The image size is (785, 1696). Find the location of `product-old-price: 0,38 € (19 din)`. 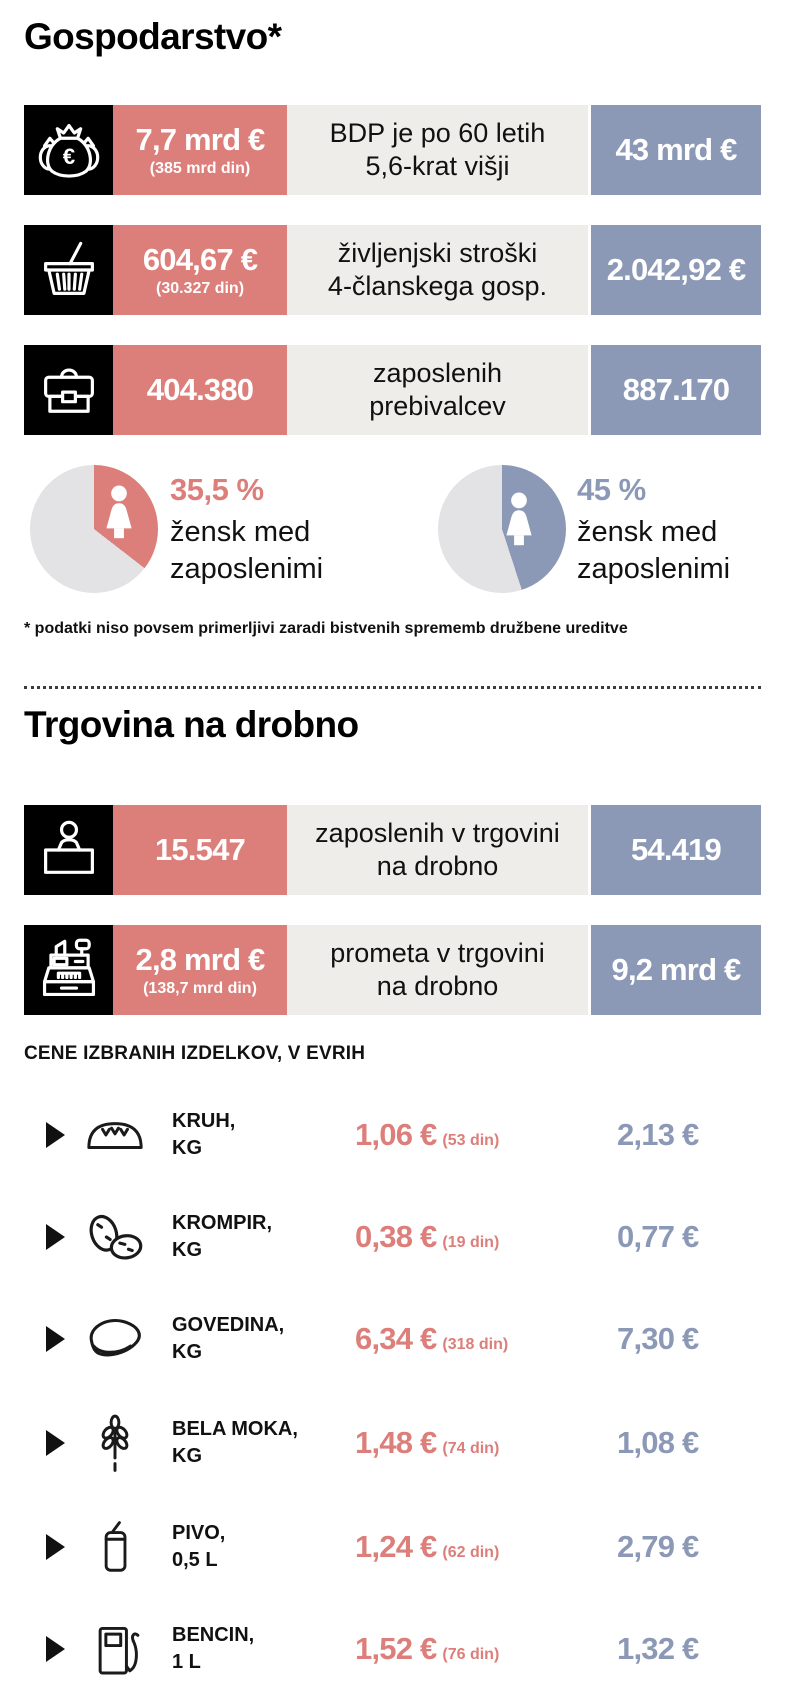

product-old-price: 0,38 € (19 din) is located at coordinates (486, 1237).